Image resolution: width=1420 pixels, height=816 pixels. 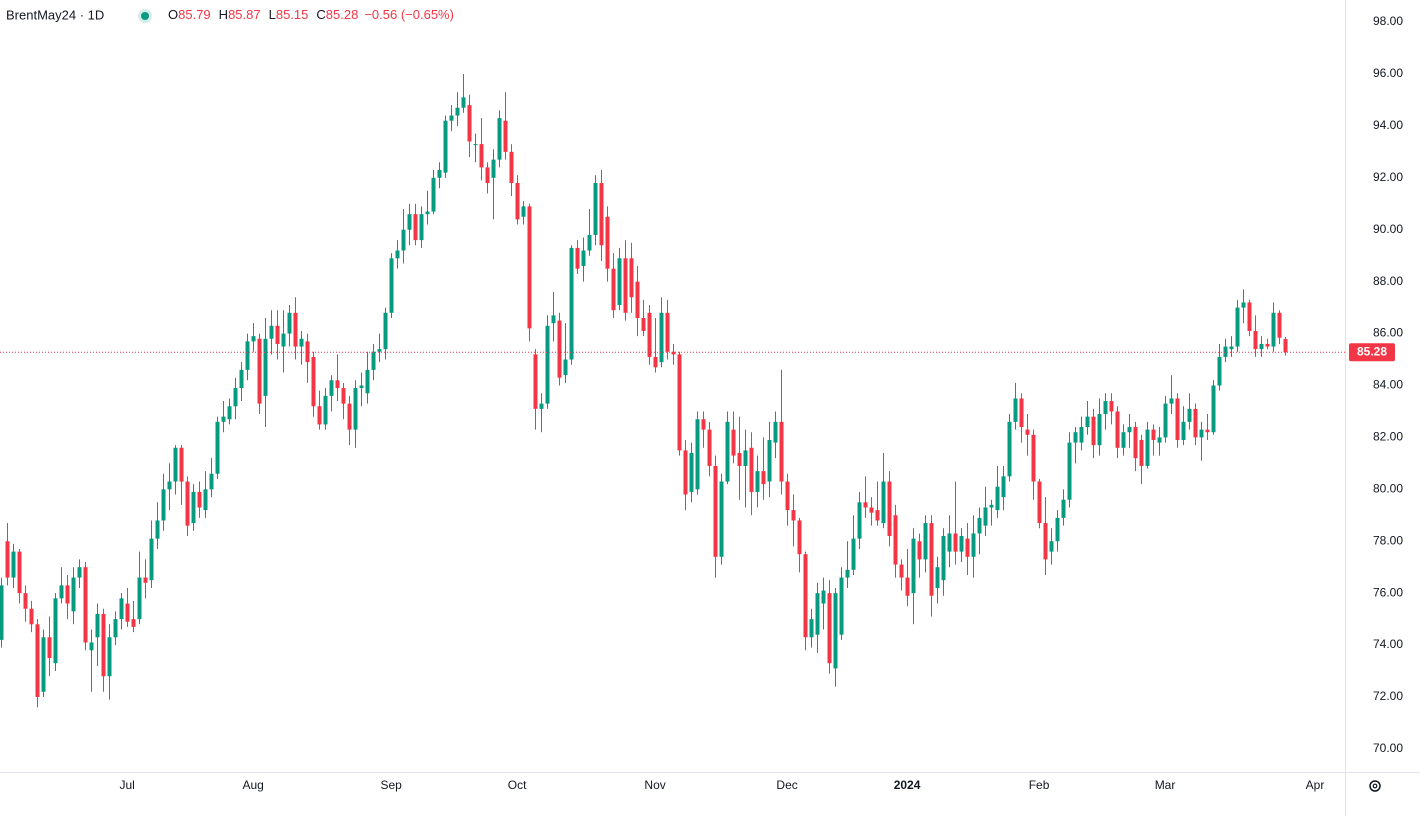 What do you see at coordinates (252, 785) in the screenshot?
I see `x-tick-label: Aug` at bounding box center [252, 785].